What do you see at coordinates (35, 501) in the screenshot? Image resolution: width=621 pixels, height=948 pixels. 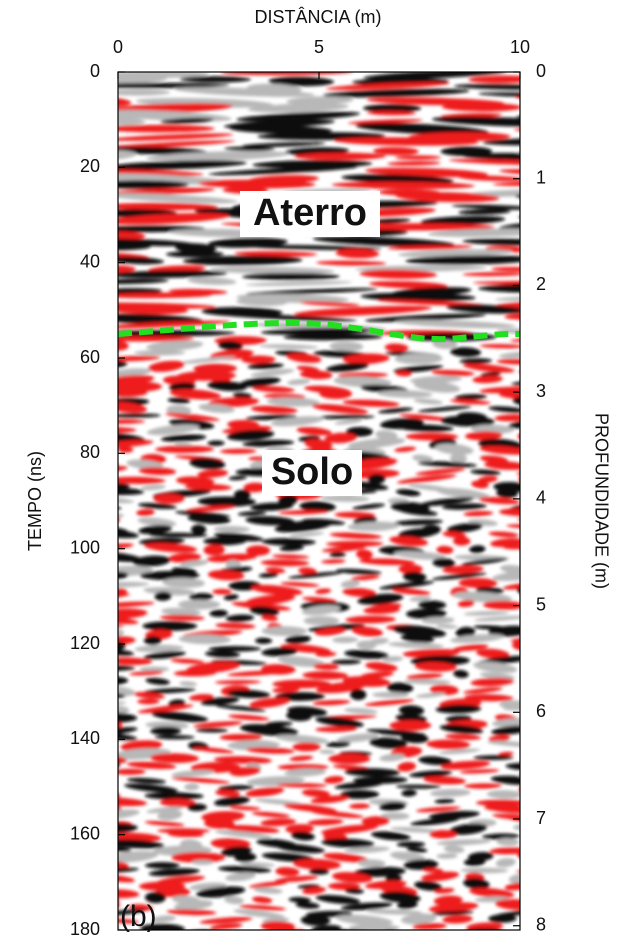 I see `y-axis-title: TEMPO (ns)` at bounding box center [35, 501].